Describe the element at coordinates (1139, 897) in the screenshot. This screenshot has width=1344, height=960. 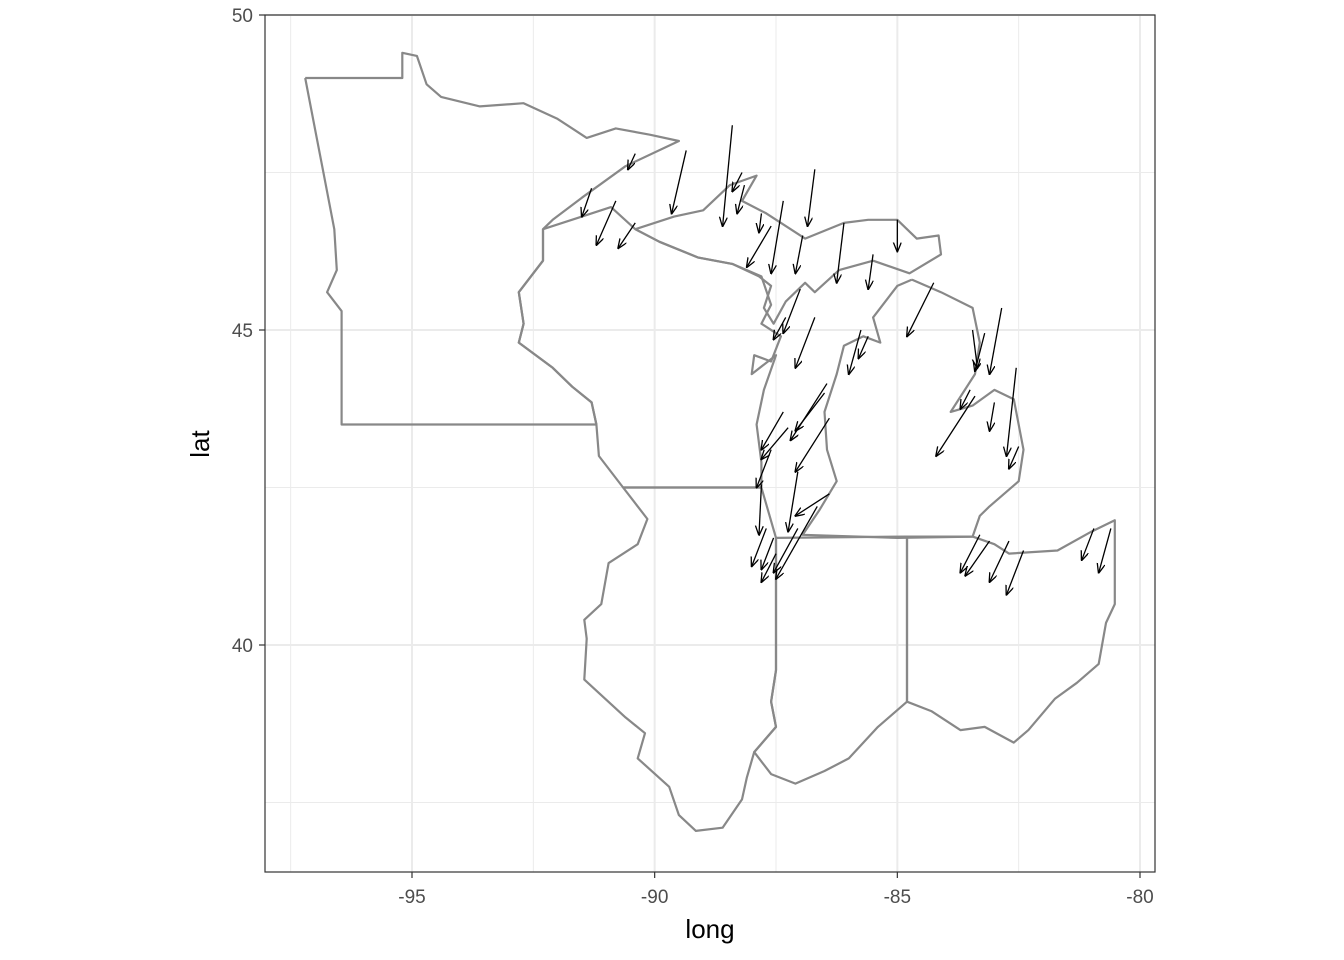
I see `x-tick-label: -80` at that location.